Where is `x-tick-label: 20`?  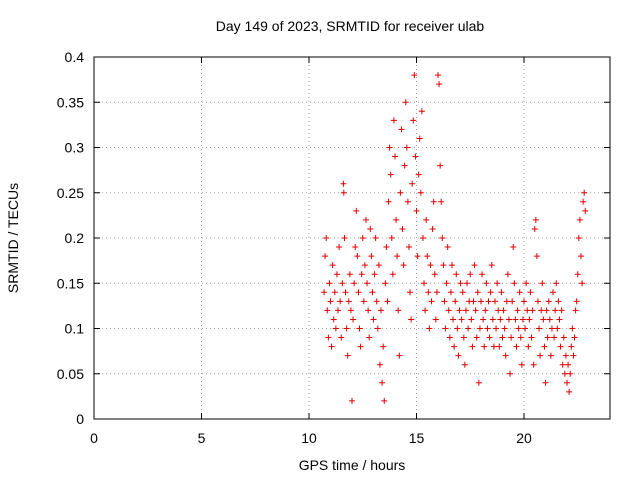
x-tick-label: 20 is located at coordinates (524, 438).